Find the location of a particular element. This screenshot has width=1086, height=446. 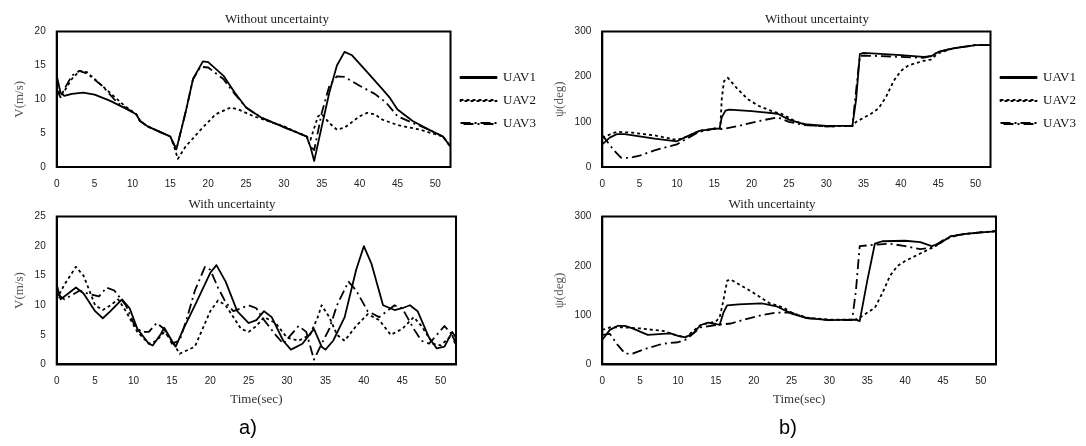

text: a) is located at coordinates (248, 427).